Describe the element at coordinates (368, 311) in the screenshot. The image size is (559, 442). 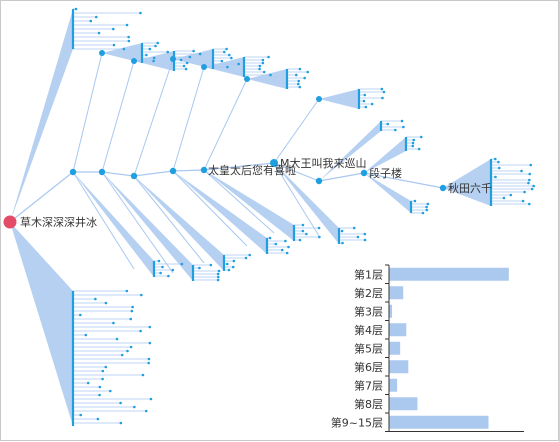
I see `bar-category-label: 第3层` at that location.